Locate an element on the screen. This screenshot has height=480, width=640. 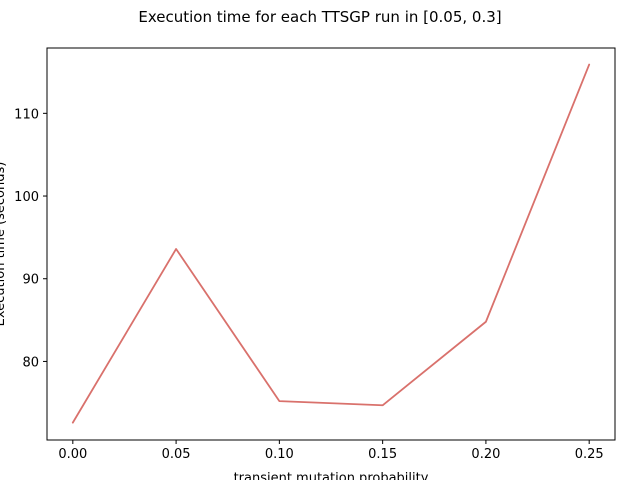
x-tick-label: 0.25 is located at coordinates (589, 454).